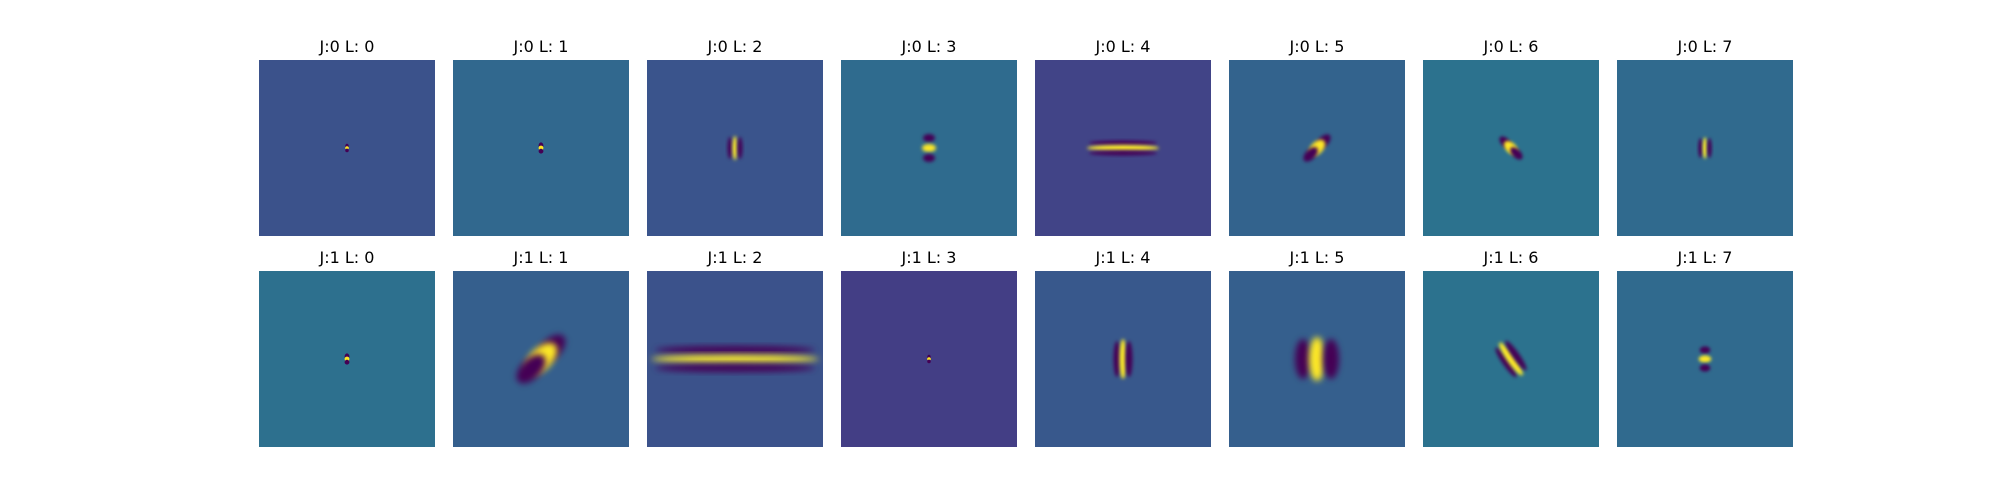  I want to click on filter-panel: J:0 L: 4, so click(1123, 136).